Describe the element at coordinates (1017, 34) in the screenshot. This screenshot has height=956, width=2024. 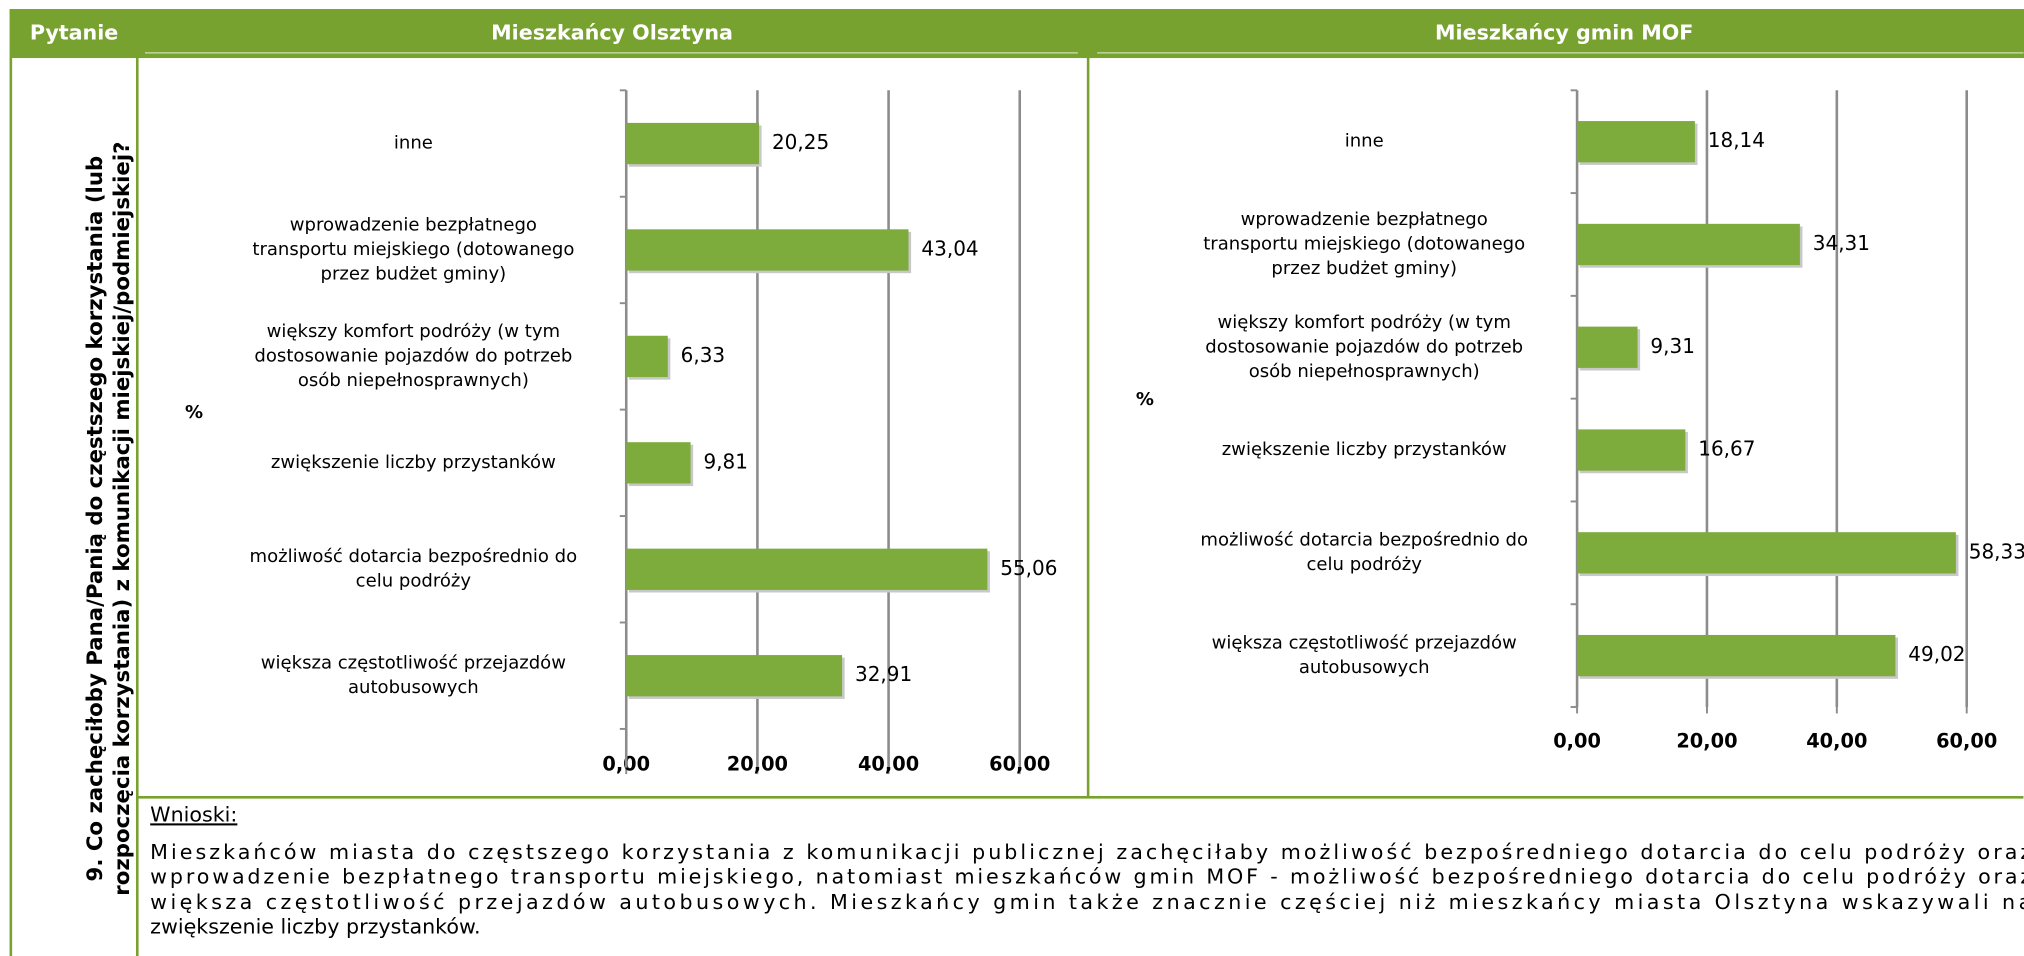
I see `header-row` at that location.